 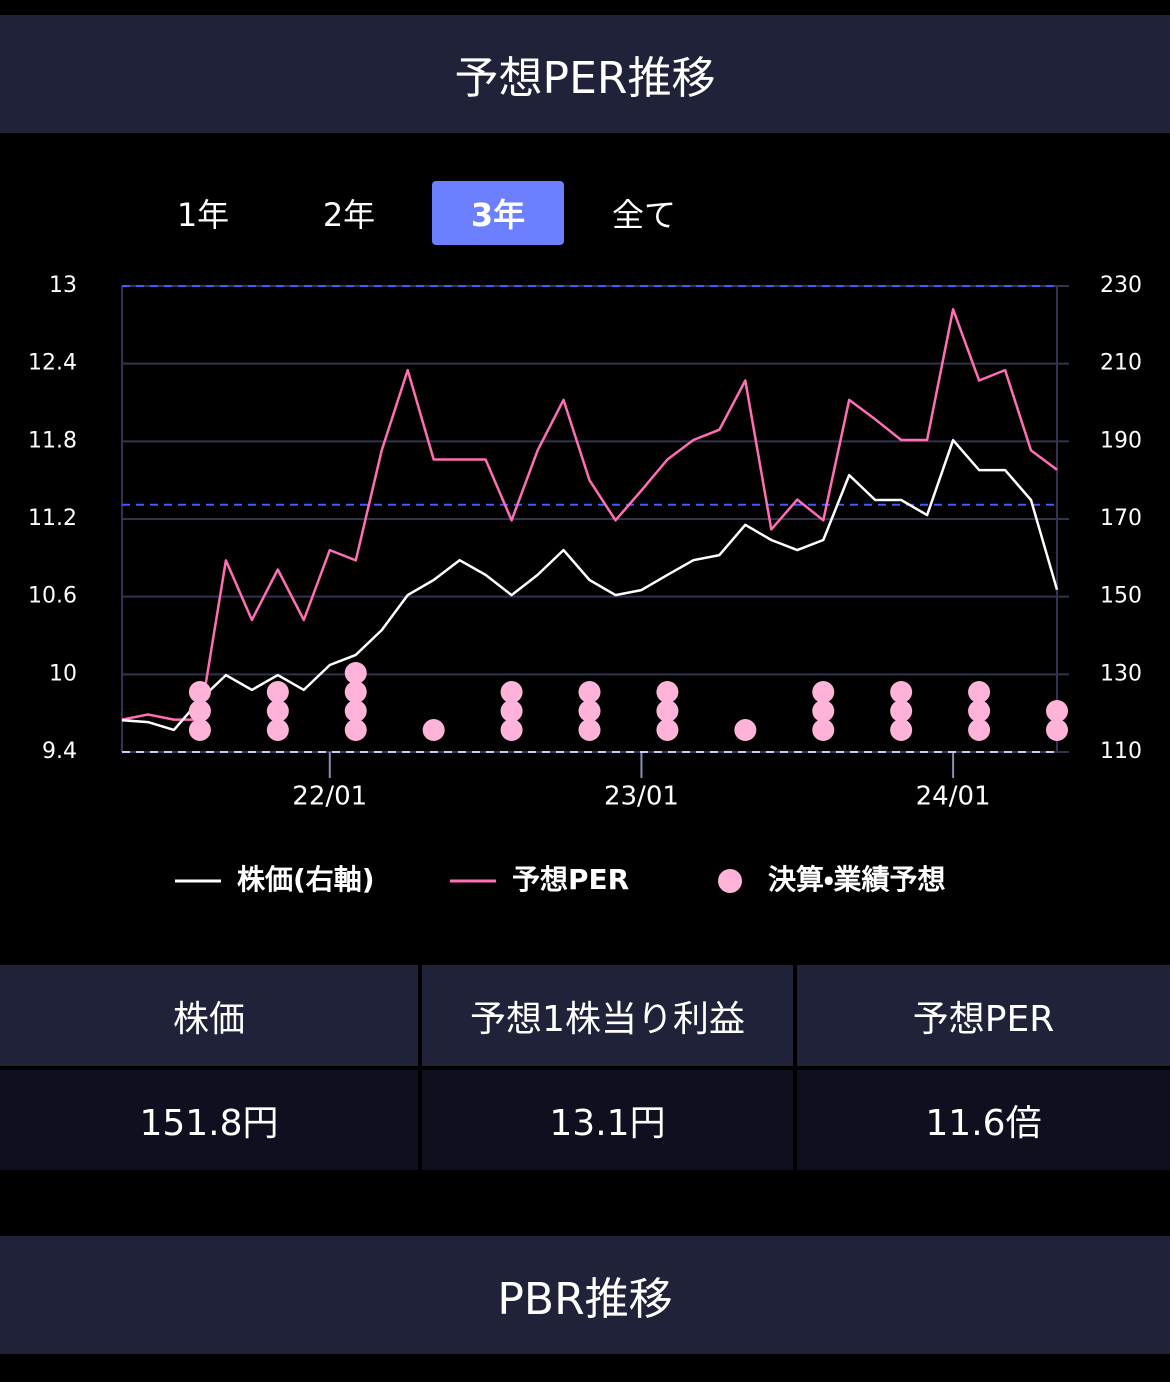 I want to click on x-tick-label: 23/01, so click(x=641, y=797).